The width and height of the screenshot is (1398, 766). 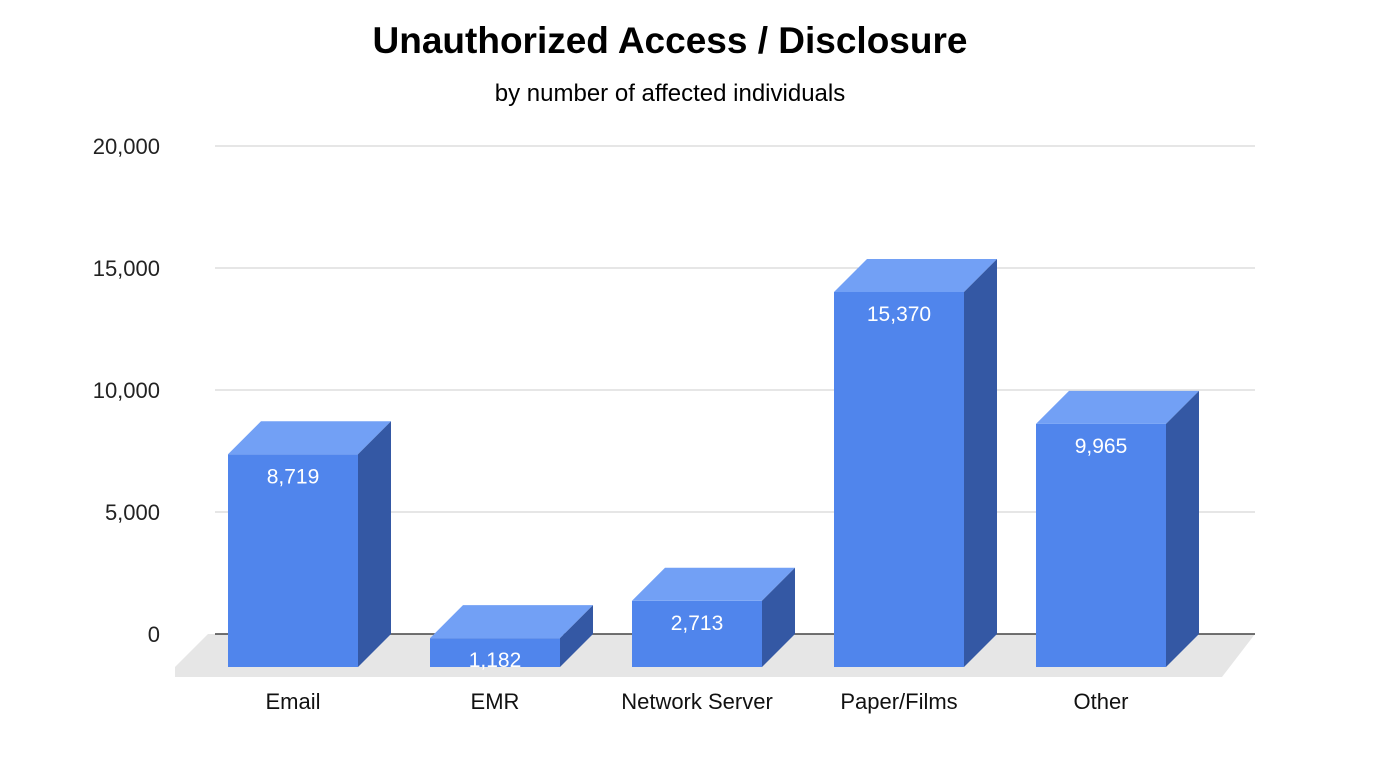 What do you see at coordinates (697, 623) in the screenshot?
I see `data-label: 2,713` at bounding box center [697, 623].